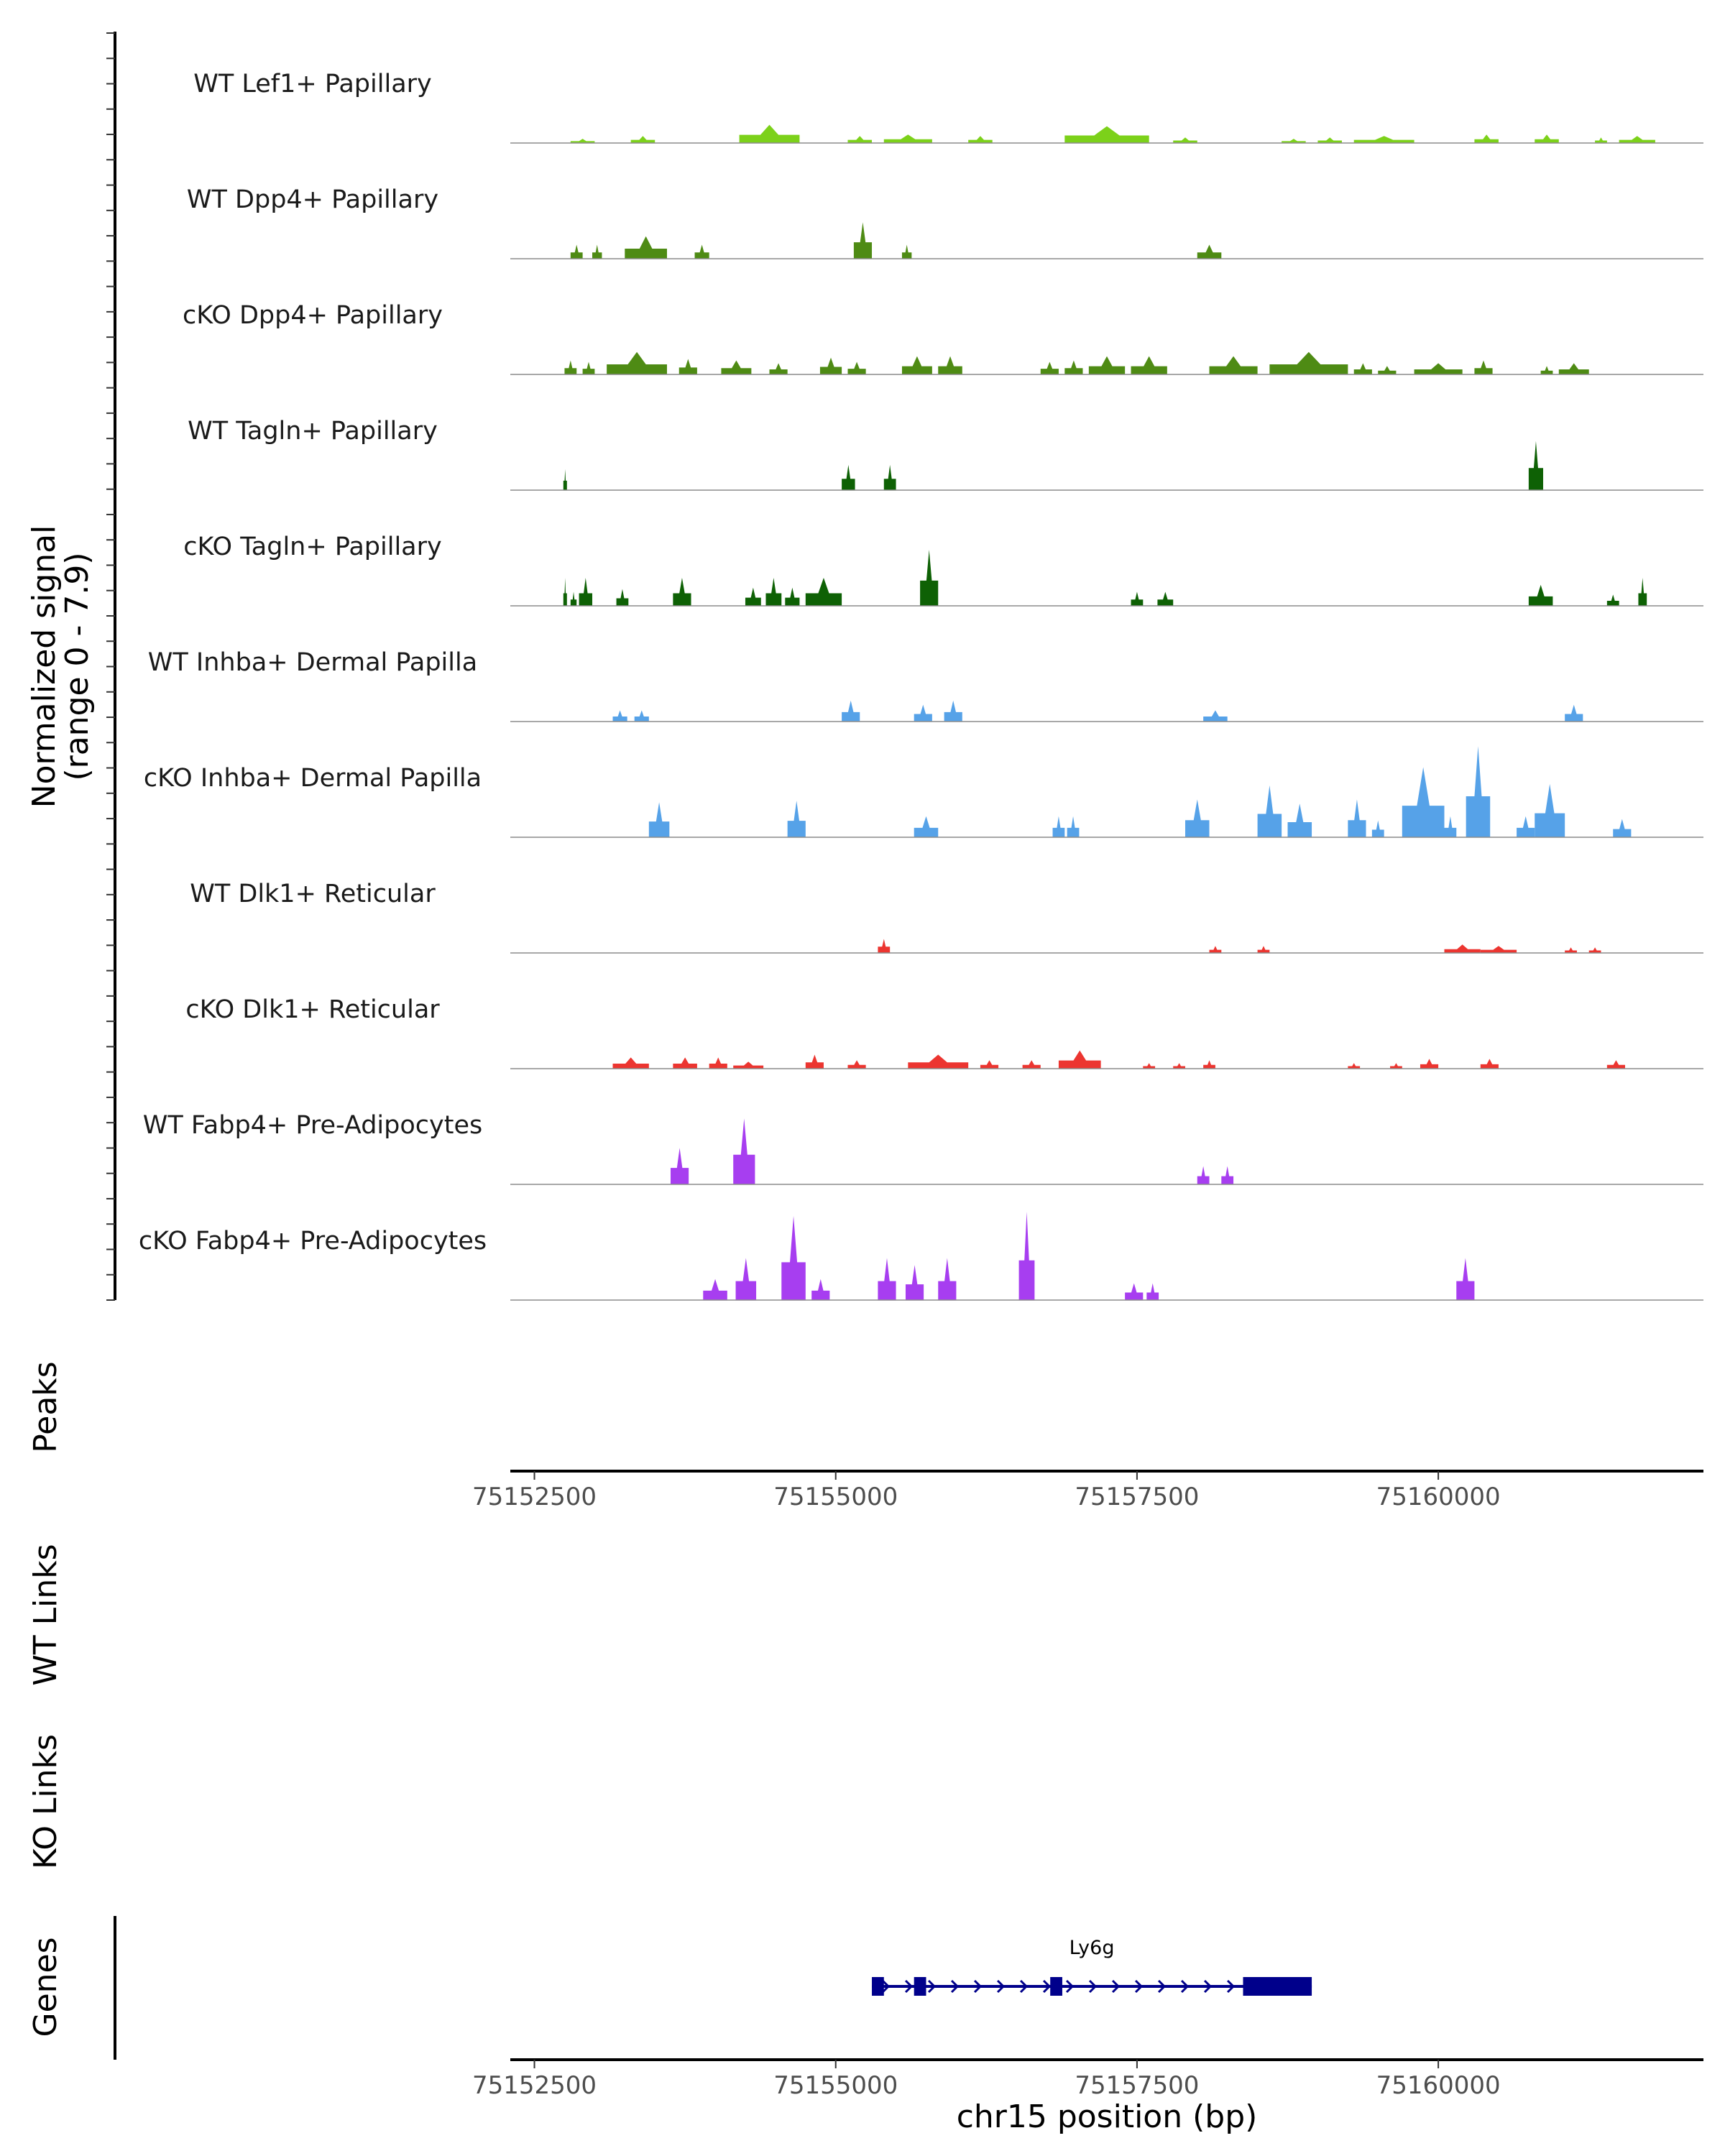 The width and height of the screenshot is (1725, 2156). Describe the element at coordinates (77, 666) in the screenshot. I see `y-axis-title-line: (range 0 - 7.9)` at that location.